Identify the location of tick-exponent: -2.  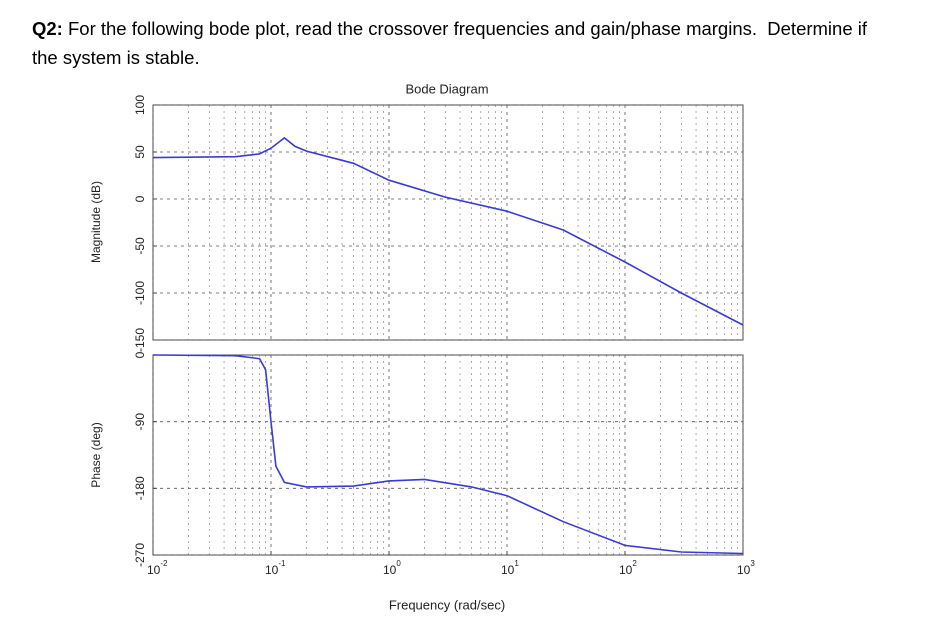
(164, 563).